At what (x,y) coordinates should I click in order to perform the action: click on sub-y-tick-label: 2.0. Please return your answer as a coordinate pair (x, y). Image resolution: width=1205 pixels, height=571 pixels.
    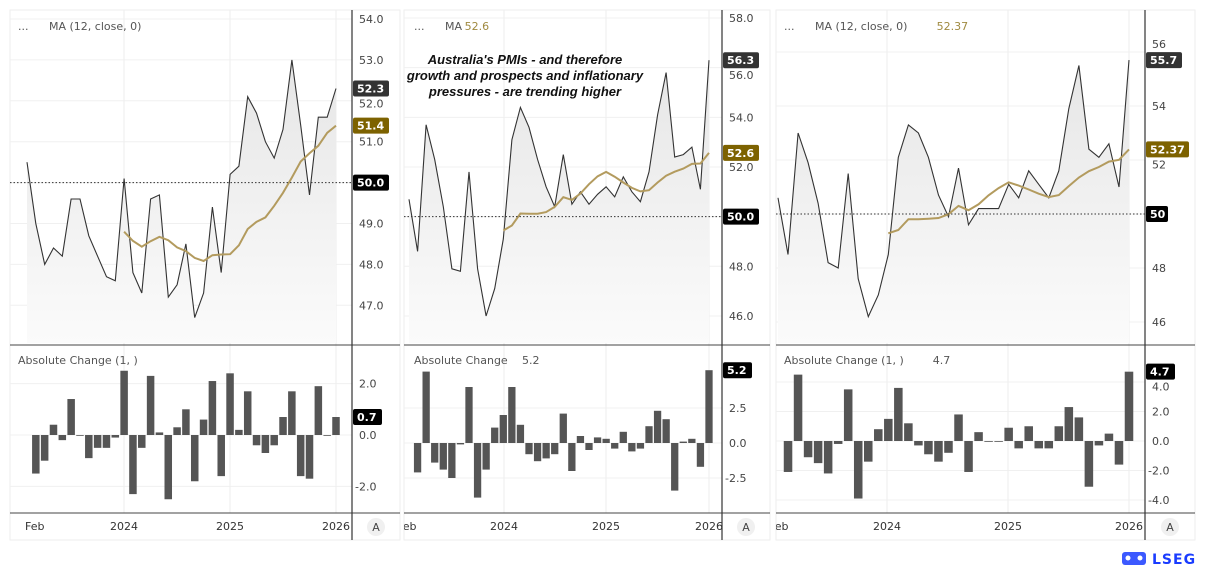
    Looking at the image, I should click on (1161, 412).